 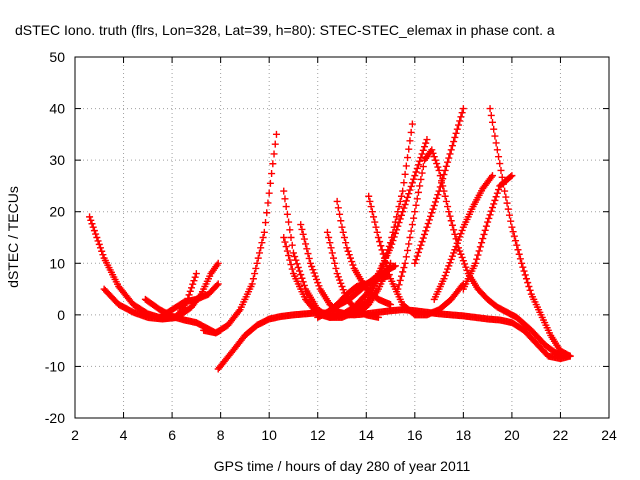 I want to click on y-tick-label: 10, so click(x=57, y=263).